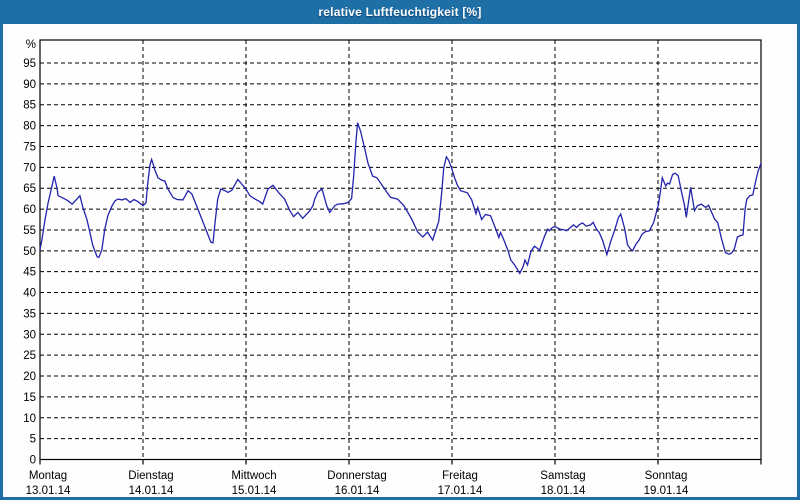  Describe the element at coordinates (29, 168) in the screenshot. I see `y-axis-tick-label: 70` at that location.